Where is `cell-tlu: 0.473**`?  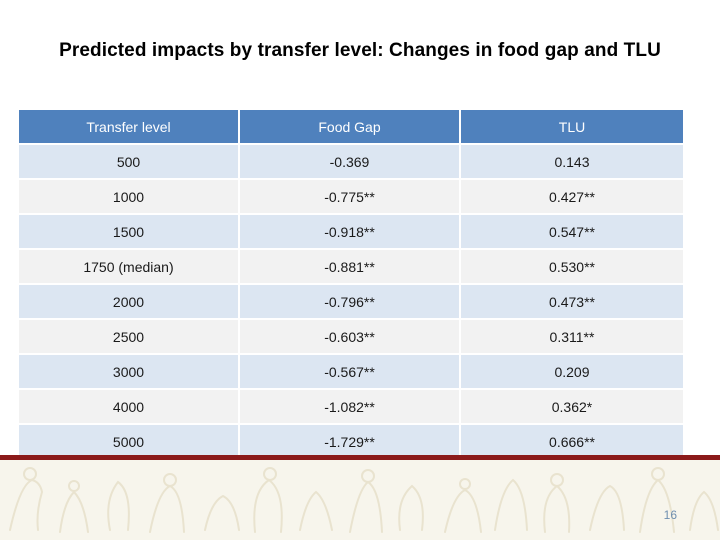 cell-tlu: 0.473** is located at coordinates (572, 300).